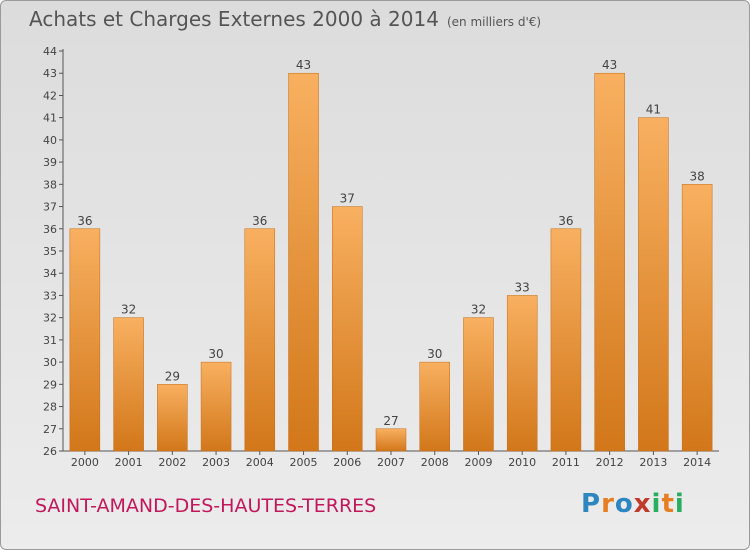 The width and height of the screenshot is (750, 550). What do you see at coordinates (206, 506) in the screenshot?
I see `town-name: SAINT-AMAND-DES-HAUTES-TERRES` at bounding box center [206, 506].